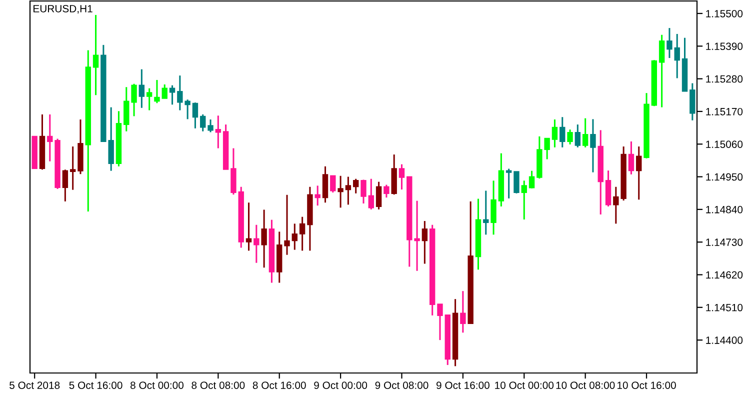 The width and height of the screenshot is (750, 394). I want to click on x-tick-label: 9 Oct 00:00, so click(341, 385).